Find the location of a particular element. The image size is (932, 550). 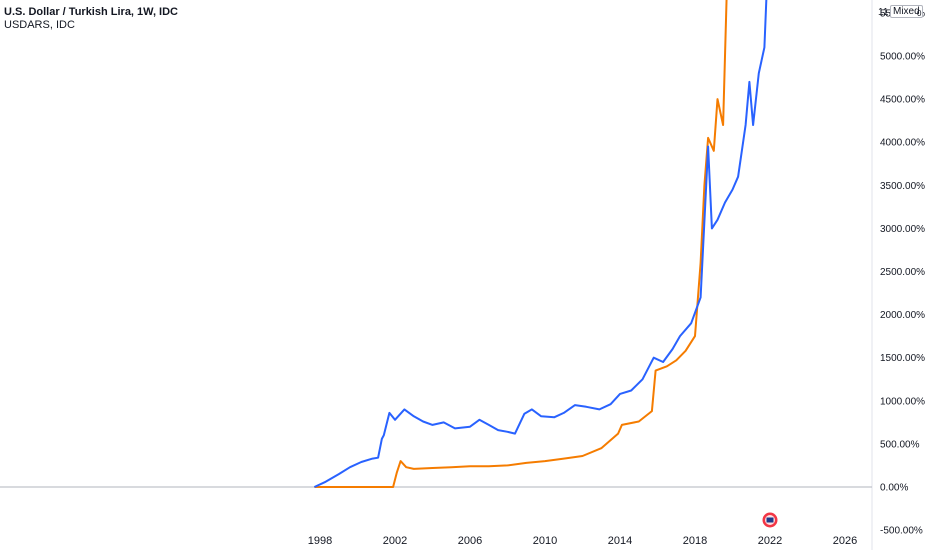

x-tick-label: 2010 is located at coordinates (545, 541).